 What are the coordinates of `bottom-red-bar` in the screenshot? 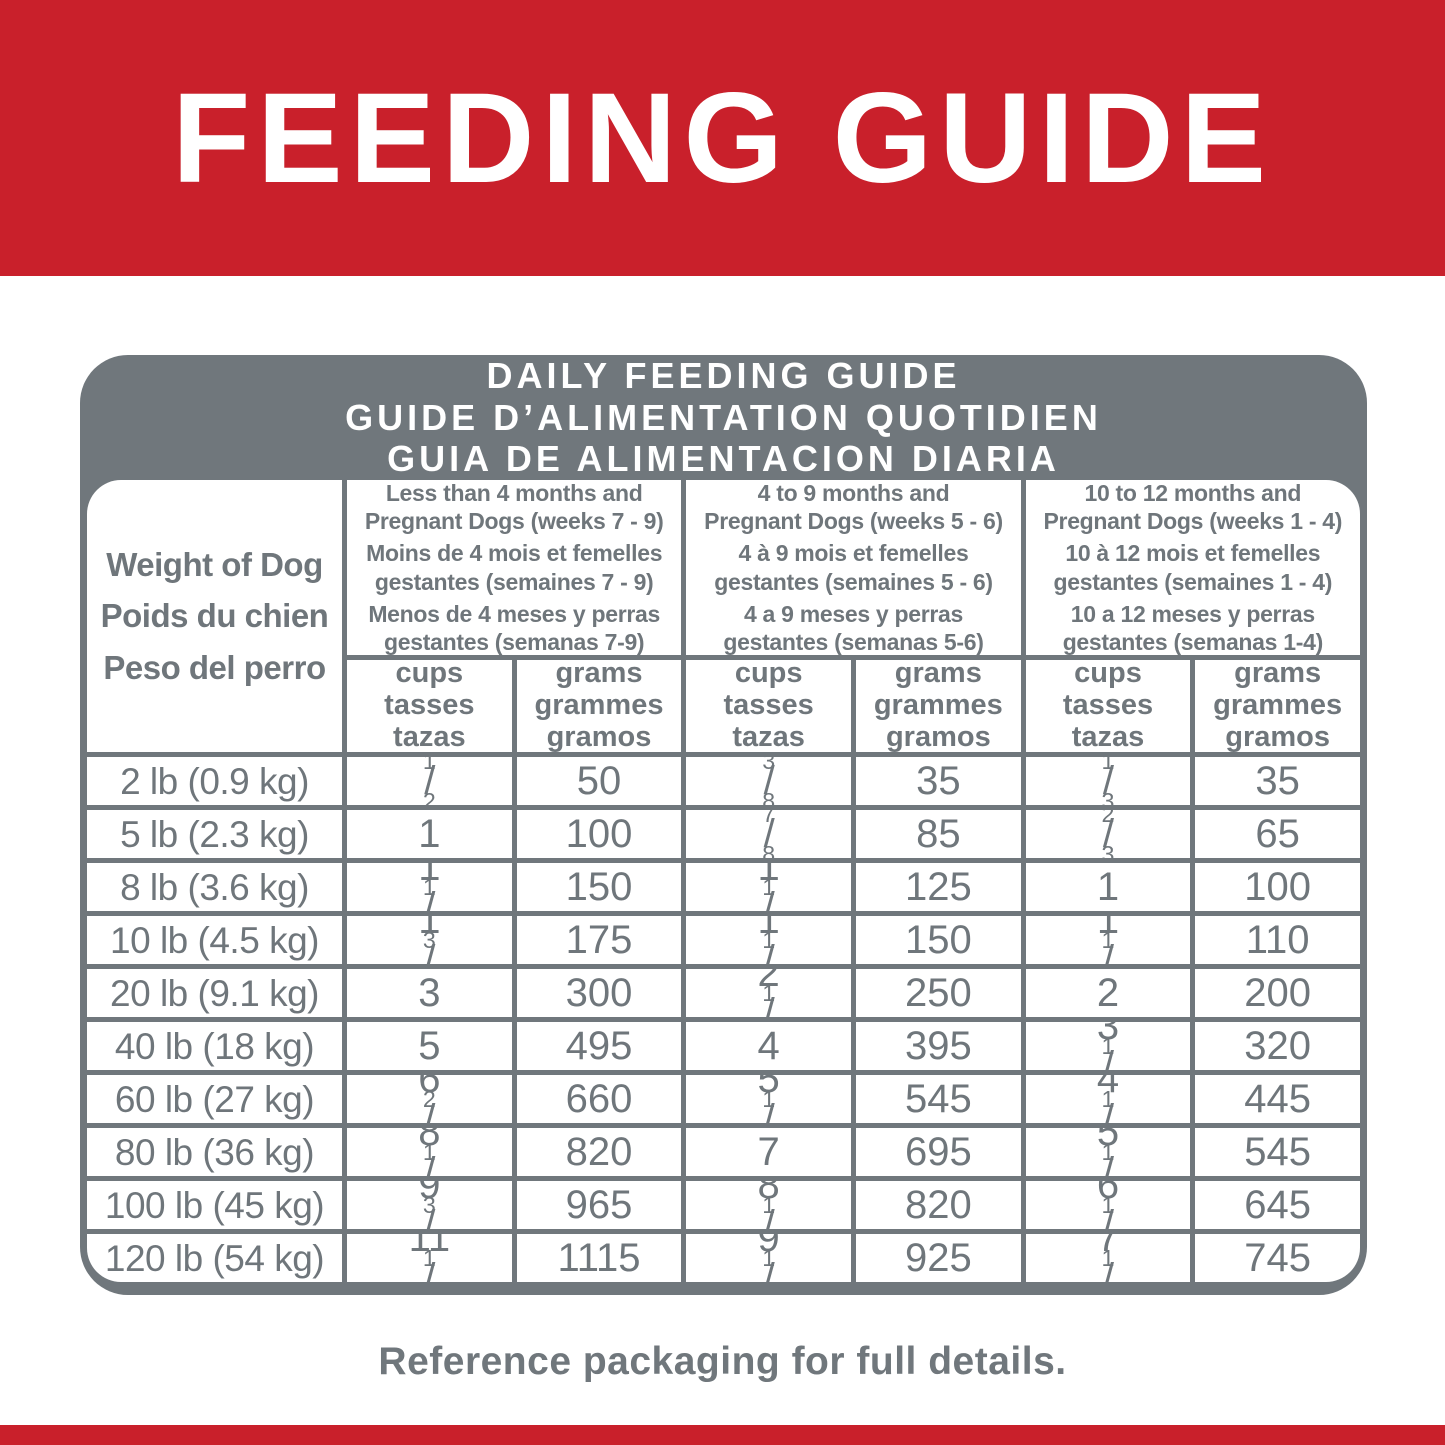 It's located at (722, 1435).